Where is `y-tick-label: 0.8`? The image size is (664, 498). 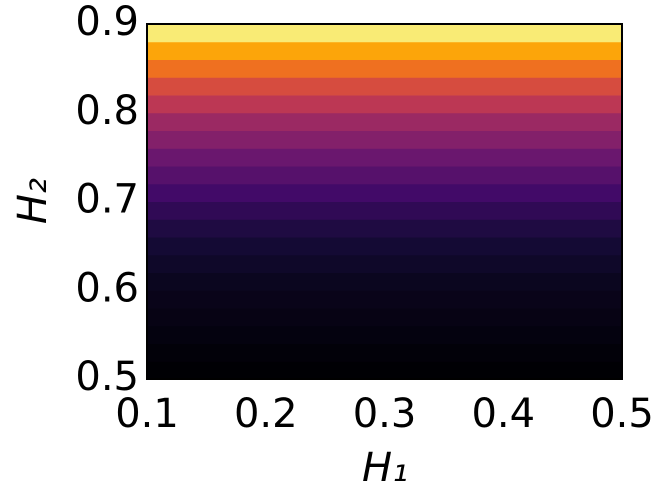
y-tick-label: 0.8 is located at coordinates (107, 111).